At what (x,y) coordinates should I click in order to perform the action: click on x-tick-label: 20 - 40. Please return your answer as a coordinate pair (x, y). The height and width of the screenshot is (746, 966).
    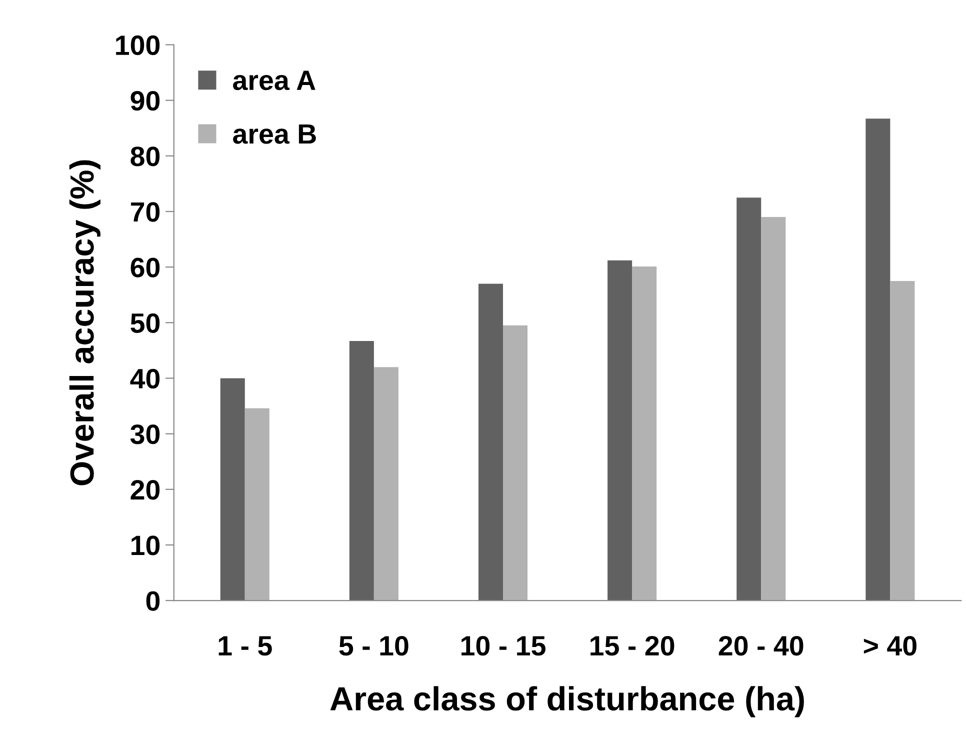
    Looking at the image, I should click on (761, 646).